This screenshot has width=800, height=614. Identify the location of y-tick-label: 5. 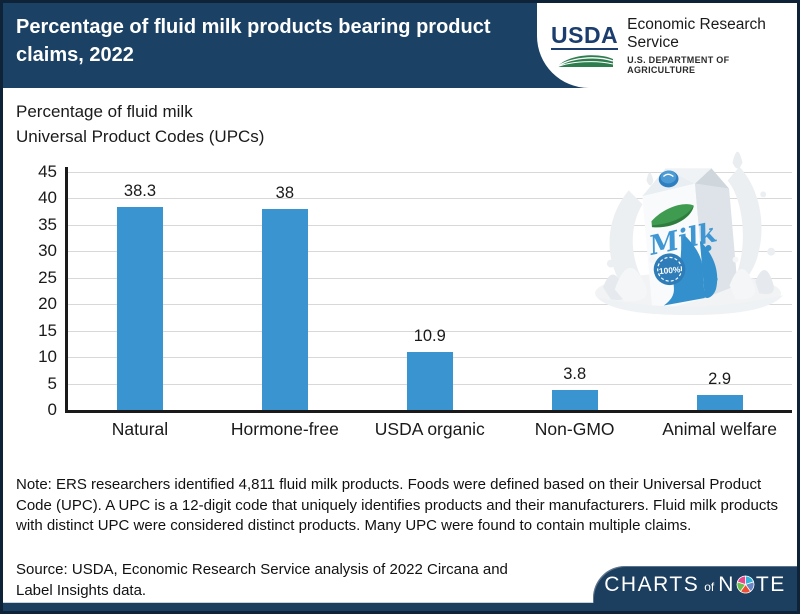
(52, 383).